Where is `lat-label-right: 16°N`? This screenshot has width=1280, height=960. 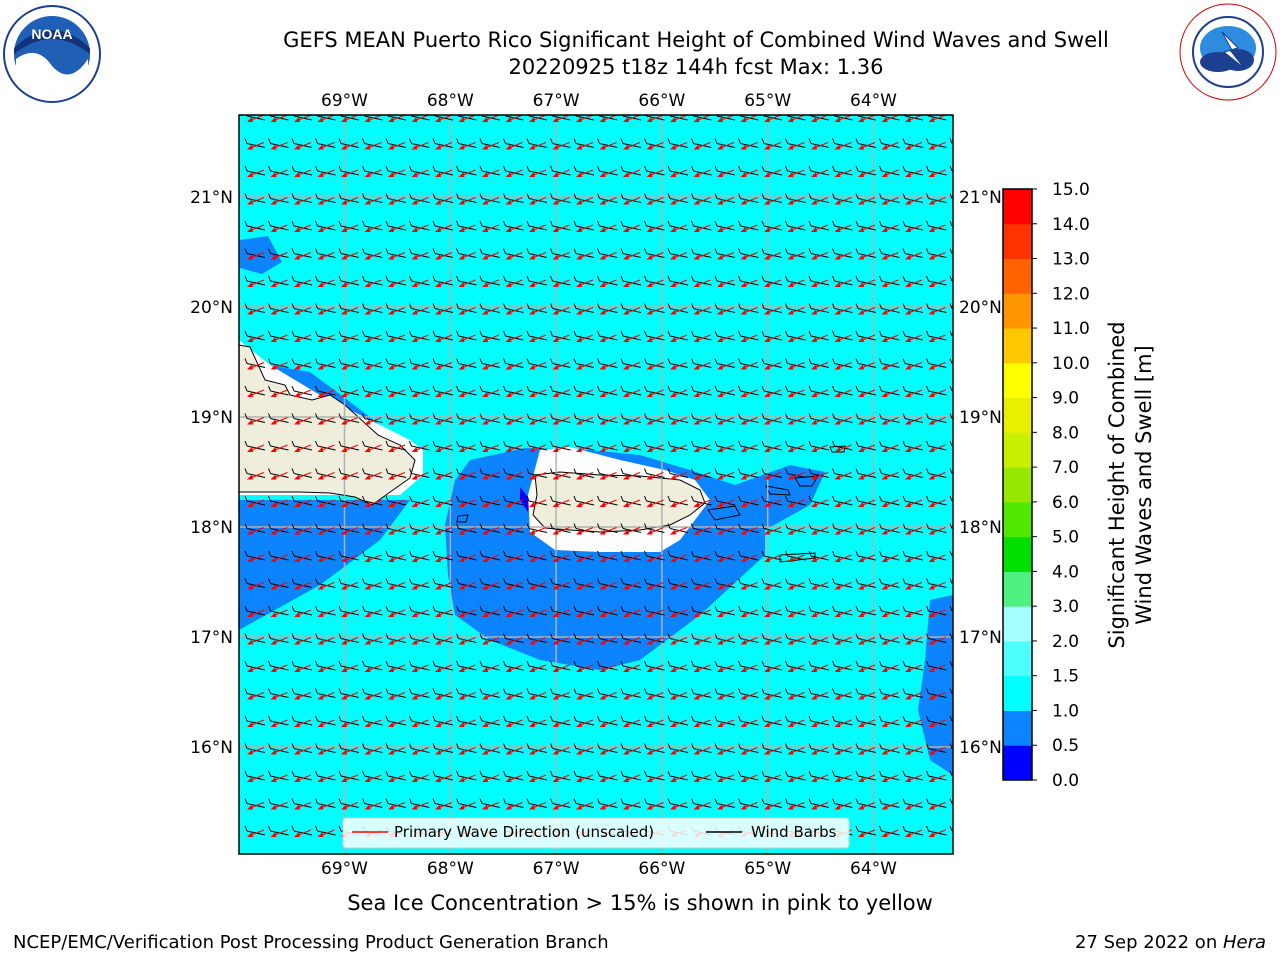 lat-label-right: 16°N is located at coordinates (980, 748).